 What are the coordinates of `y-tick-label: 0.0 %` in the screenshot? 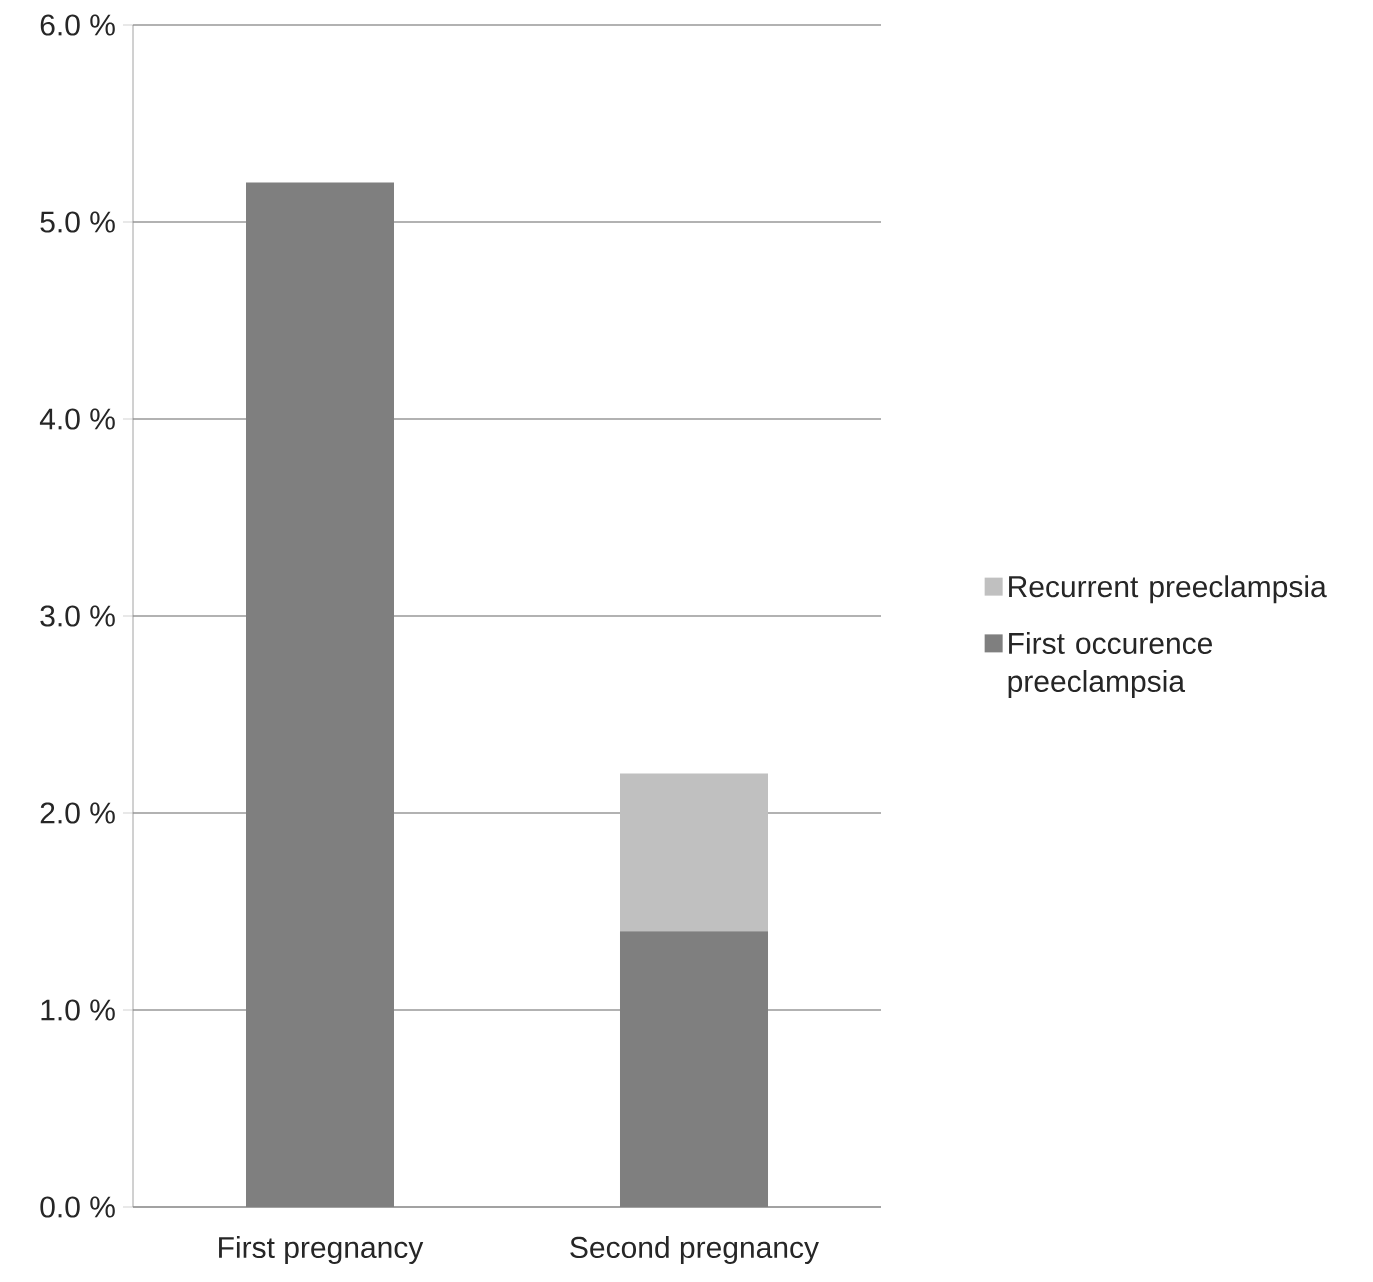 It's located at (77, 1207).